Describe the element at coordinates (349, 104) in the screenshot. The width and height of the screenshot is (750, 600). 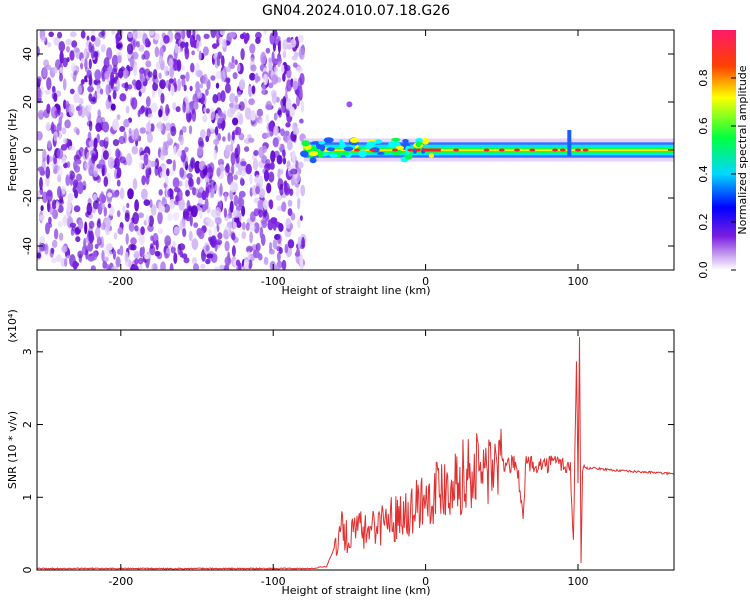
I see `stray-blob` at that location.